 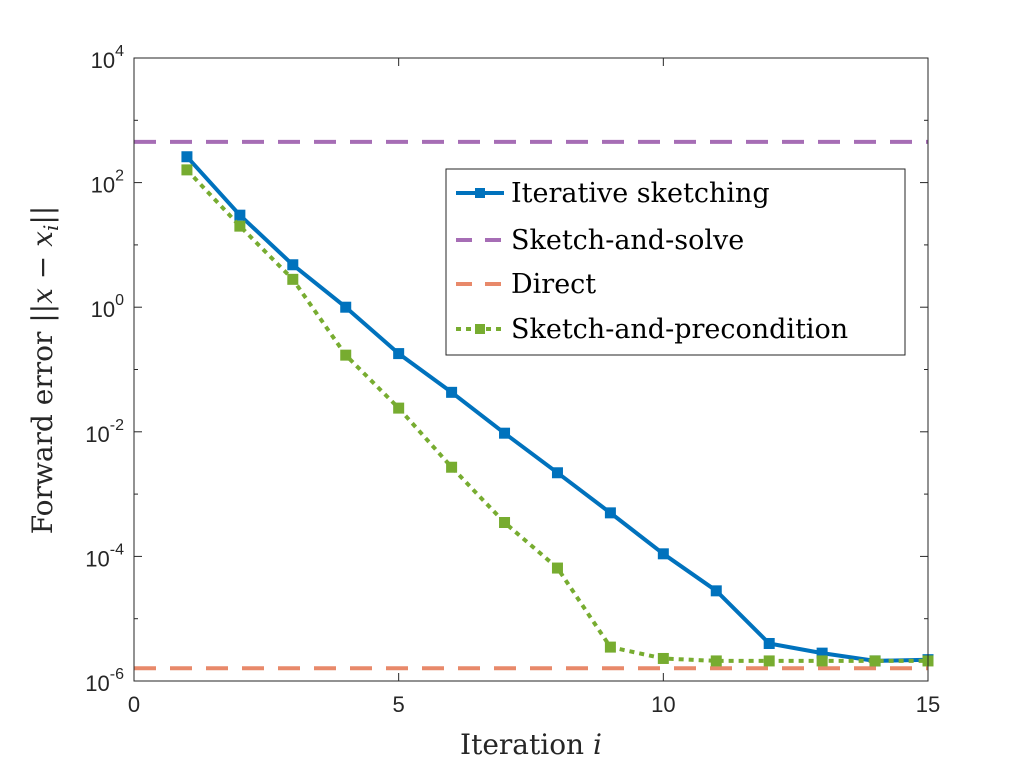 What do you see at coordinates (42, 267) in the screenshot?
I see `y-axis-title-minus: −` at bounding box center [42, 267].